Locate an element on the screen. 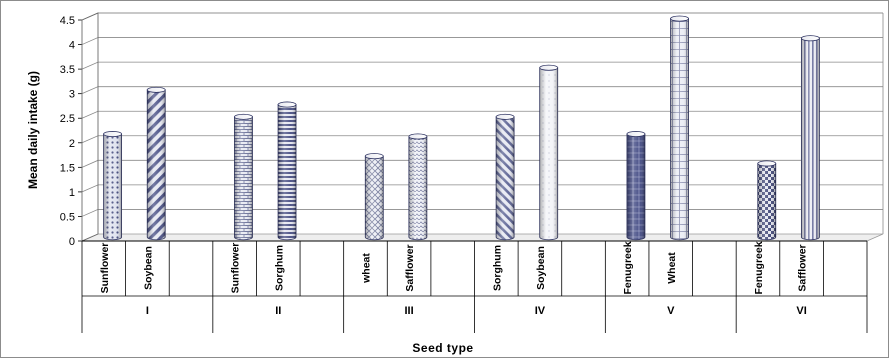 The height and width of the screenshot is (358, 889). group-label: II is located at coordinates (278, 311).